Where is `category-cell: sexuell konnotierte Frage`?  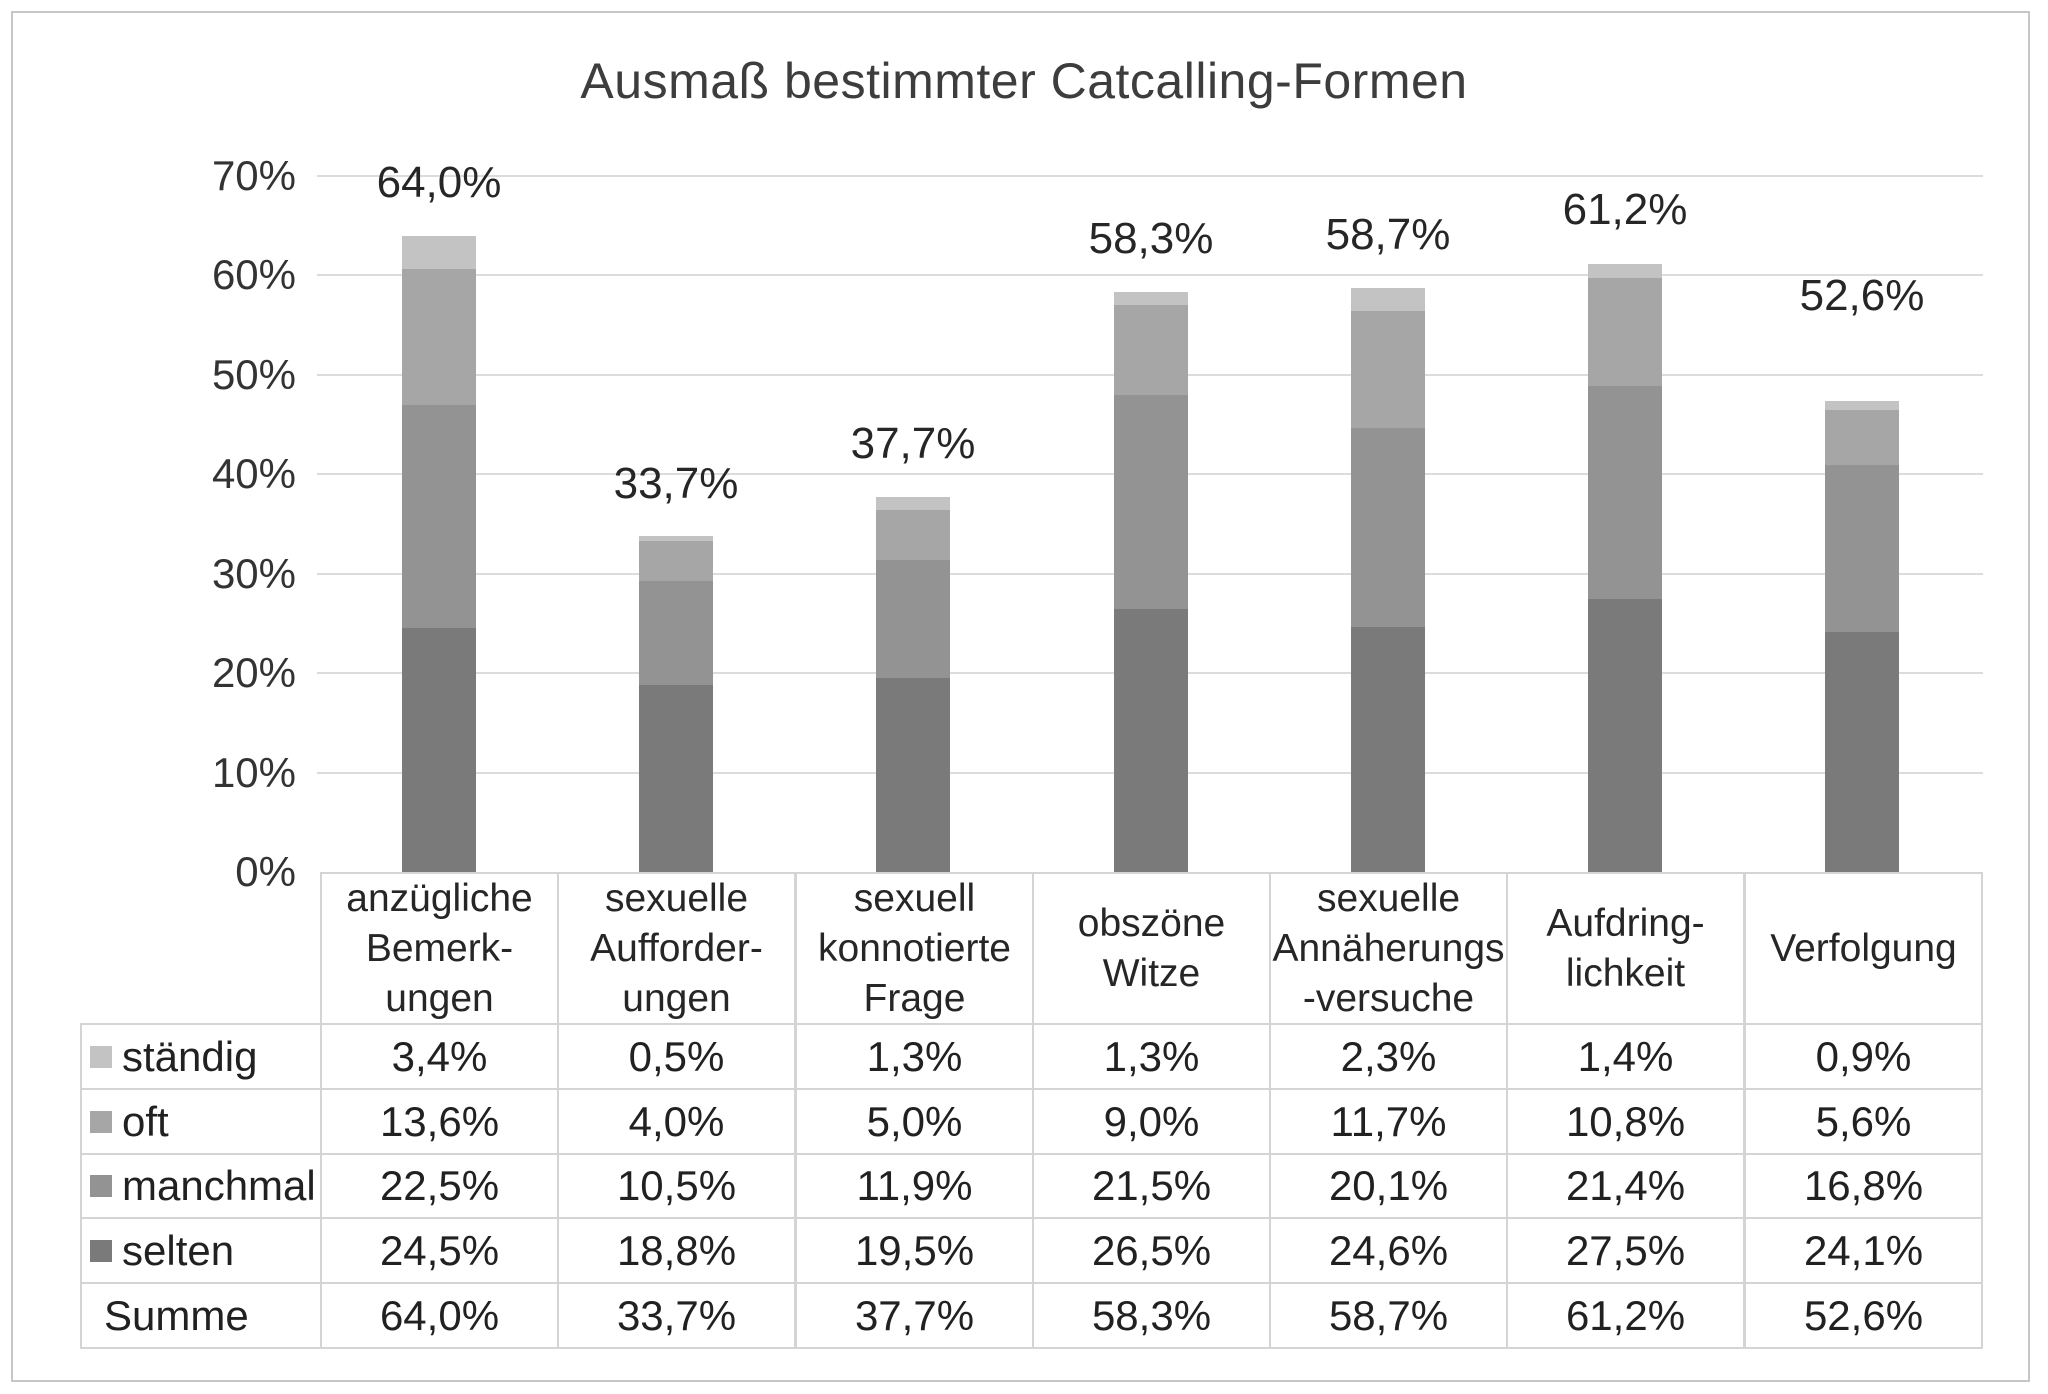 category-cell: sexuell konnotierte Frage is located at coordinates (914, 948).